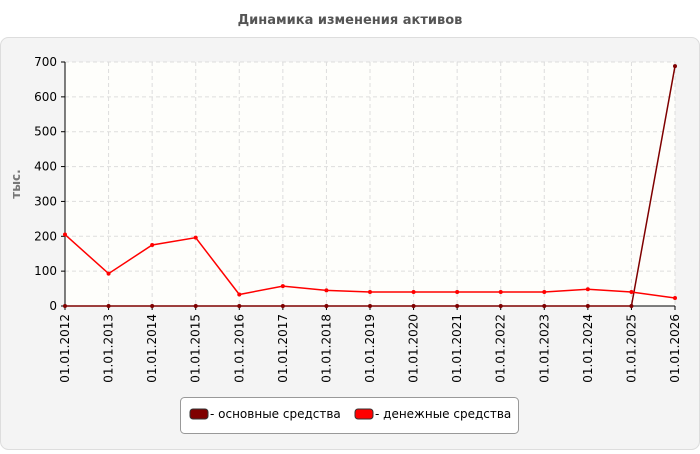  I want to click on x-tick-label: 01.01.2017, so click(283, 348).